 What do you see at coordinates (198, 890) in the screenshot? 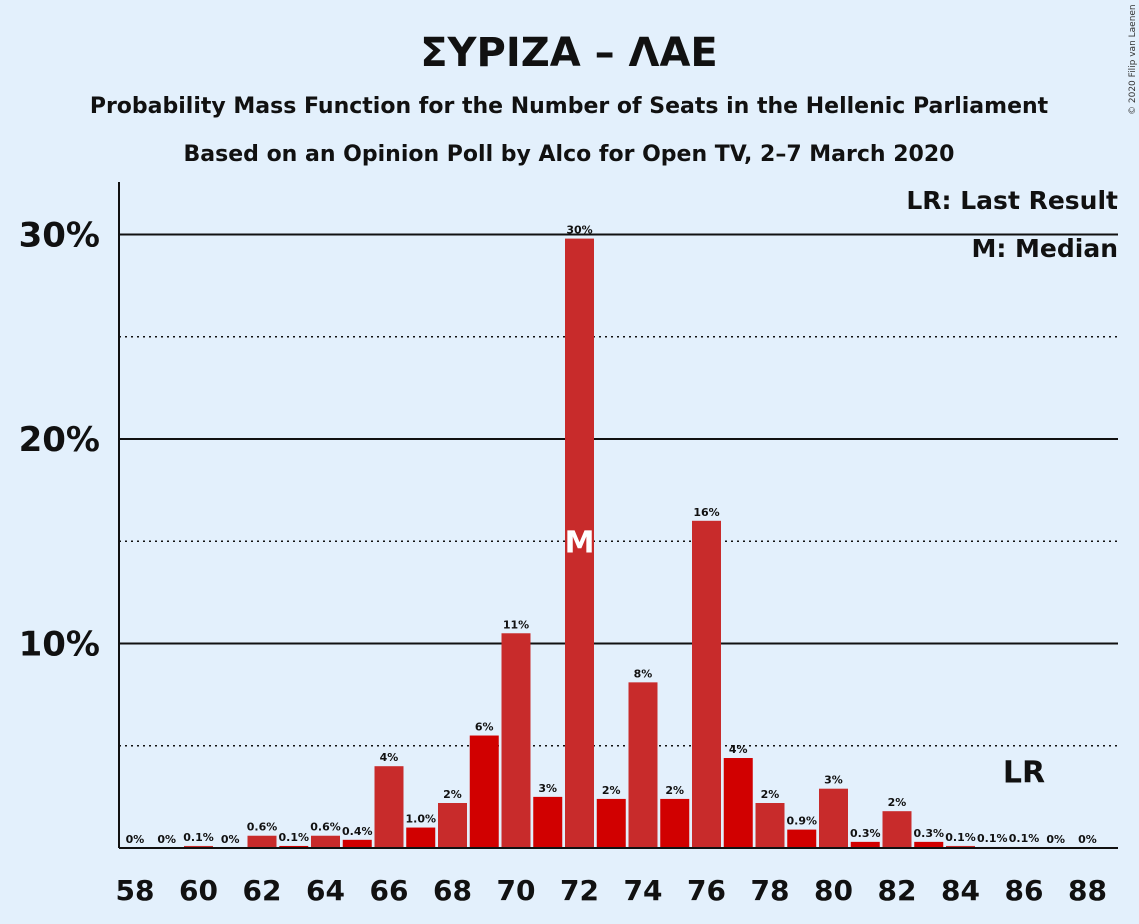
I see `x-tick-label: 60` at bounding box center [198, 890].